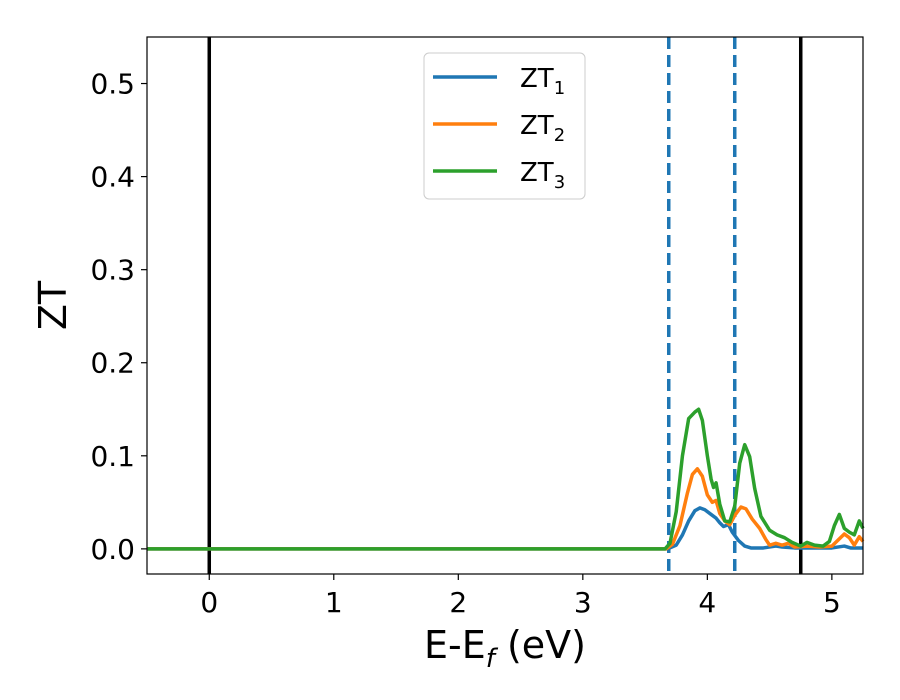  What do you see at coordinates (499, 128) in the screenshot?
I see `legend-items: ZT1 ZT2 ZT3` at bounding box center [499, 128].